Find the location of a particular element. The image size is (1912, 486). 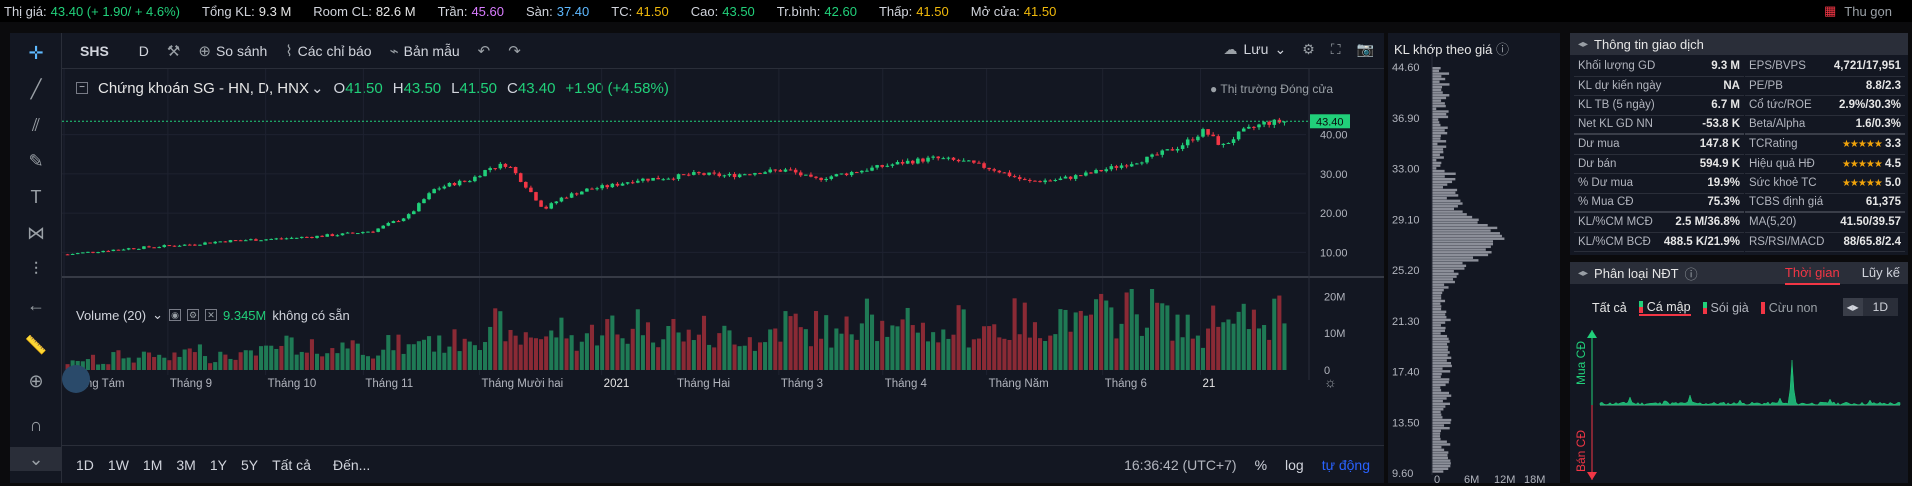

undo-icon: ↶ is located at coordinates (484, 51).